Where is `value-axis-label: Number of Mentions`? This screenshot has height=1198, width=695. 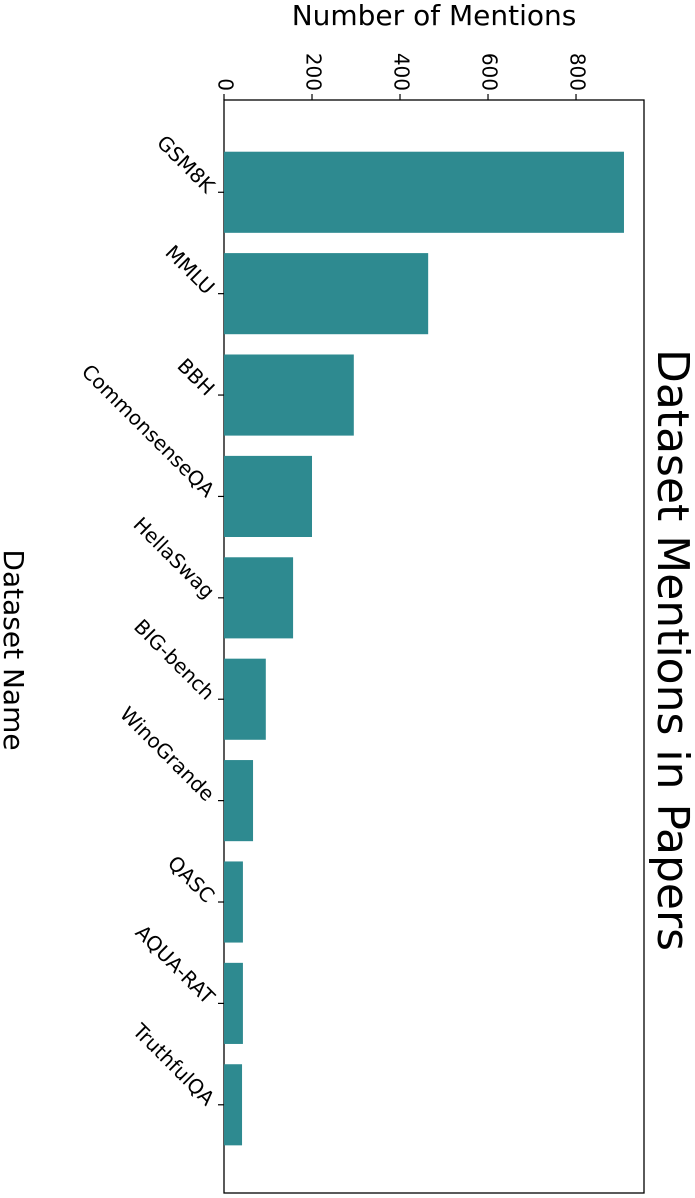
value-axis-label: Number of Mentions is located at coordinates (434, 16).